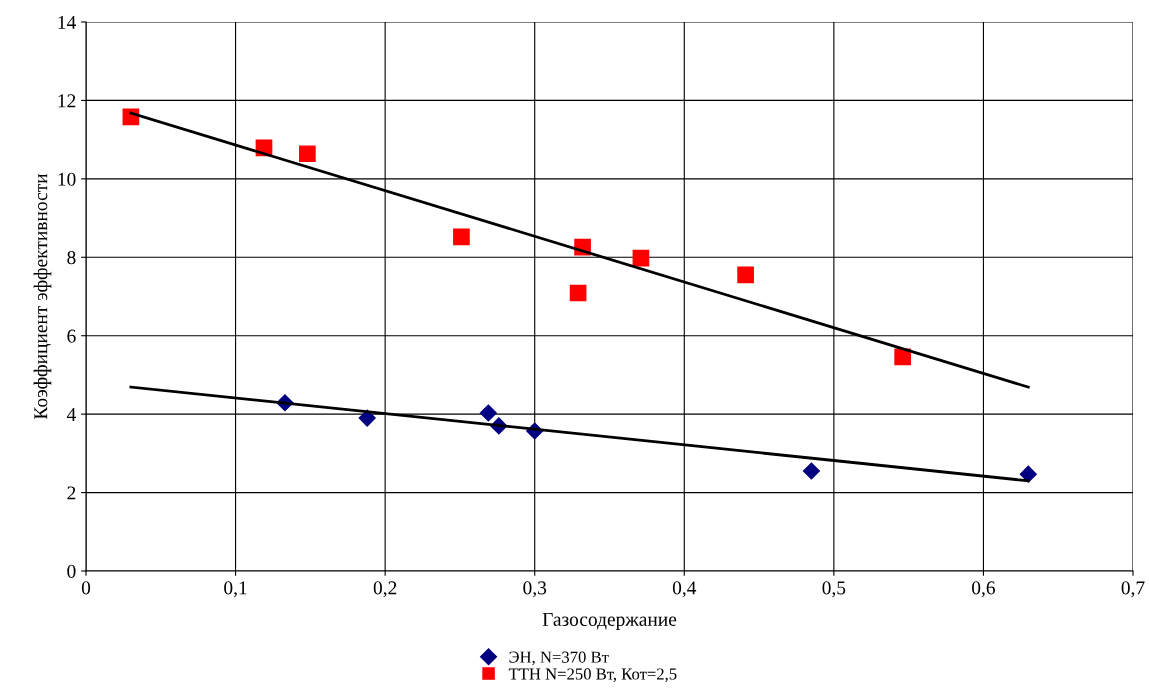 The width and height of the screenshot is (1149, 698). I want to click on x-tick-label: 0,1, so click(235, 589).